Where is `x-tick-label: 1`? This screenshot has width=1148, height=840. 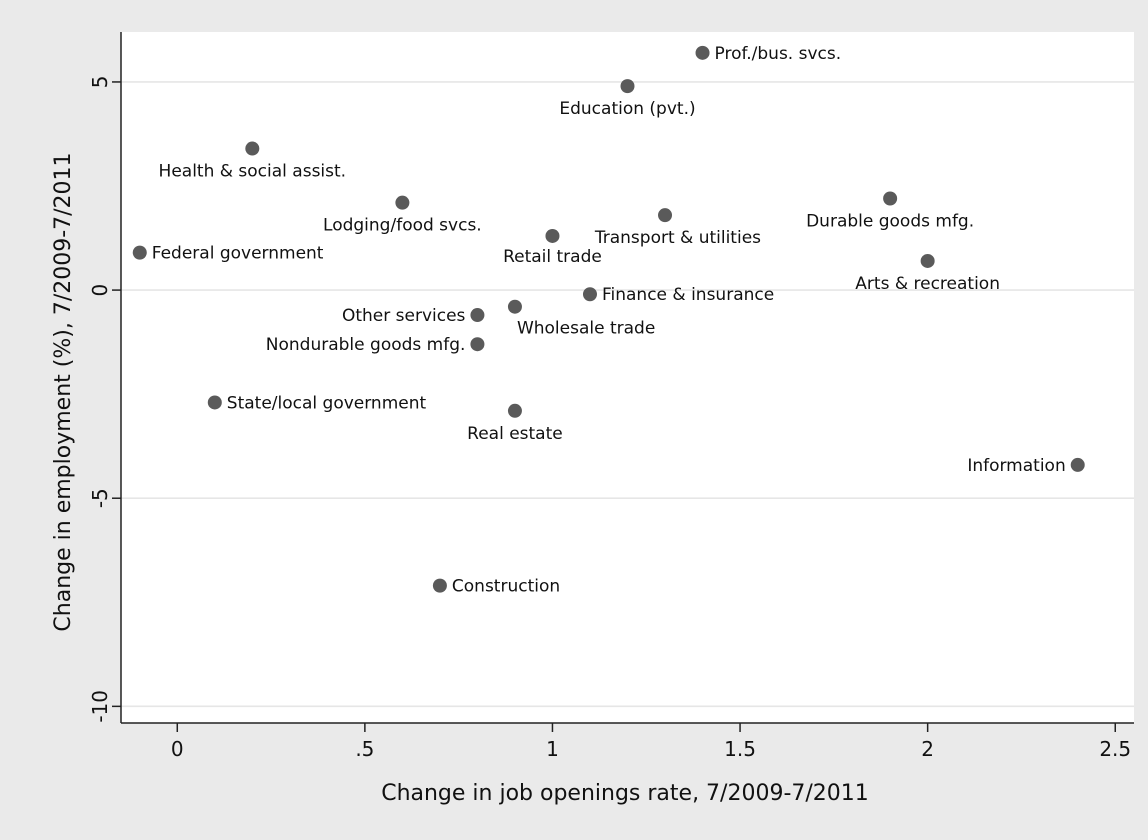 x-tick-label: 1 is located at coordinates (552, 749).